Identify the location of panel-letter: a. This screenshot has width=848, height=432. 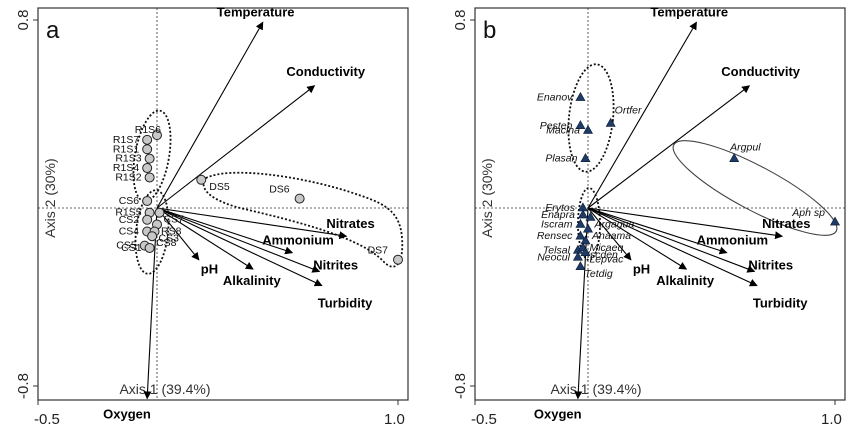
(53, 30).